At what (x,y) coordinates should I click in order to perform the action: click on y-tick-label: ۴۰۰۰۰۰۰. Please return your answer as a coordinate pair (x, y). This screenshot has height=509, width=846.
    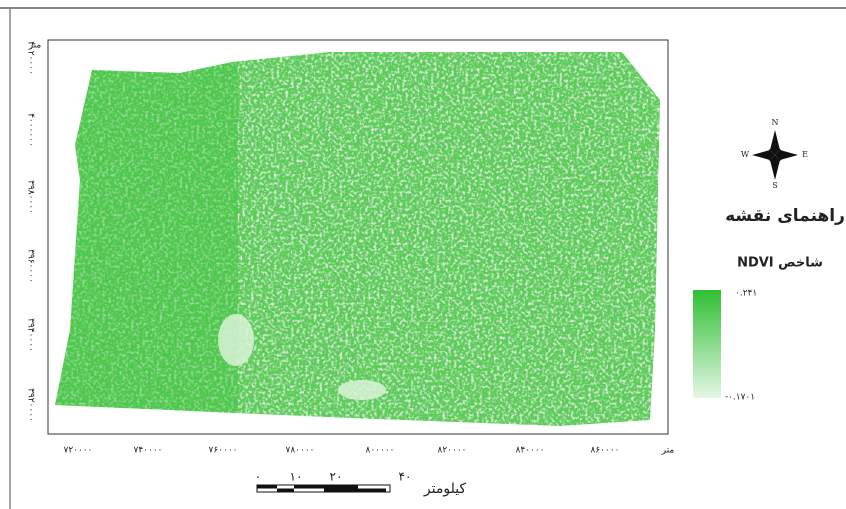
    Looking at the image, I should click on (31, 130).